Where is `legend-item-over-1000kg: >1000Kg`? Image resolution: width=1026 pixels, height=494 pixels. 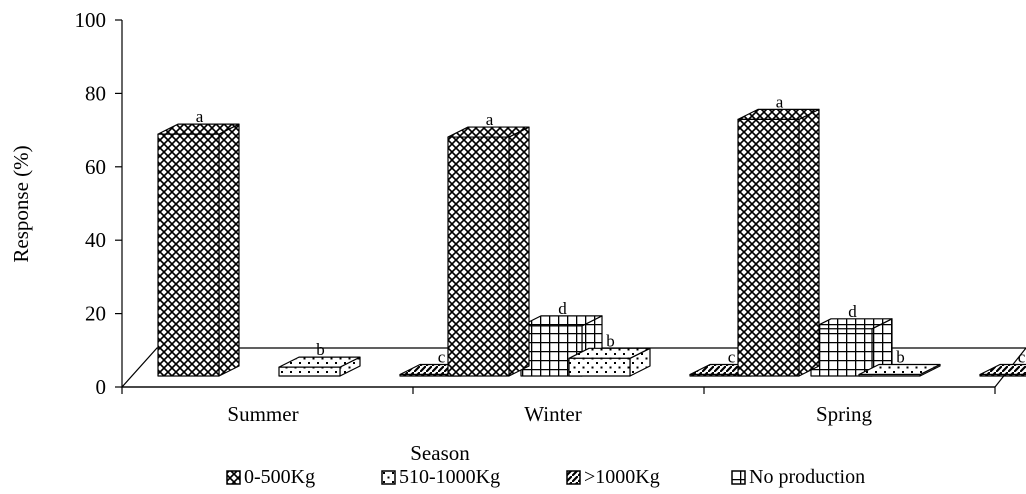 legend-item-over-1000kg: >1000Kg is located at coordinates (613, 477).